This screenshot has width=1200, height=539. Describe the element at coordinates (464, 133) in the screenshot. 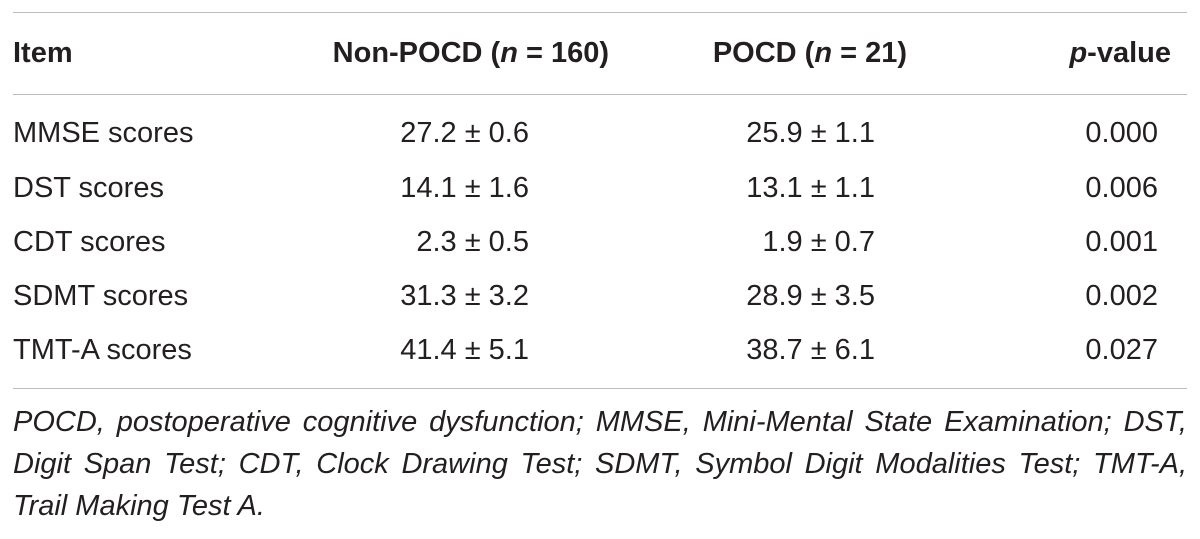

I see `row-non-pocd: 27.2 ± 0.6` at that location.